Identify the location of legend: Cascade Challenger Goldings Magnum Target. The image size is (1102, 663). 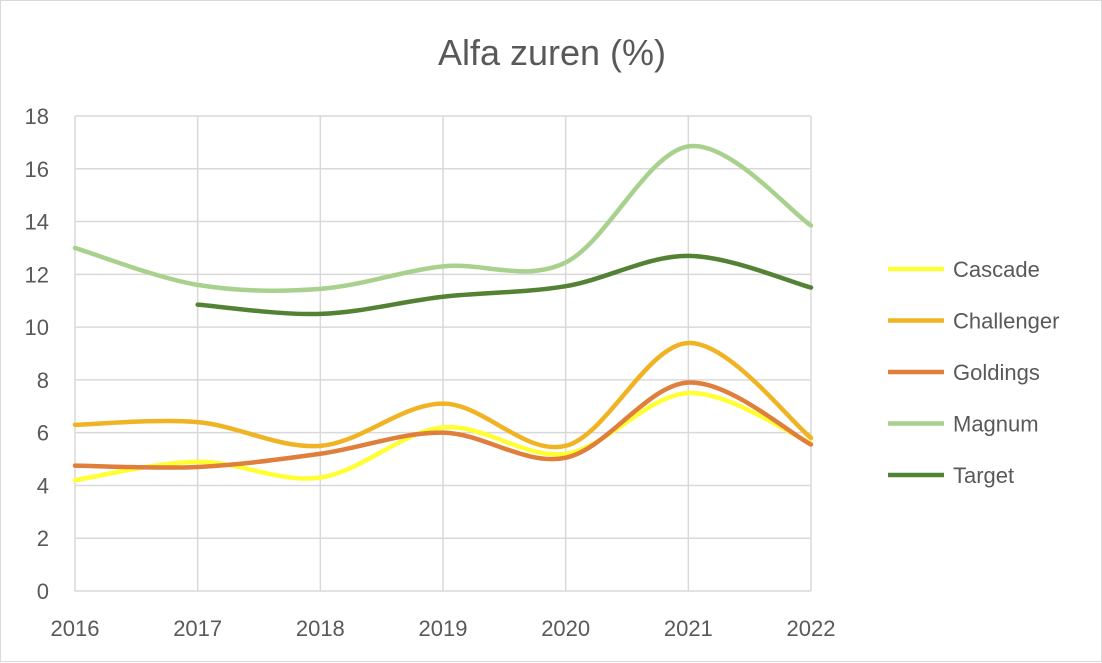
(973, 372).